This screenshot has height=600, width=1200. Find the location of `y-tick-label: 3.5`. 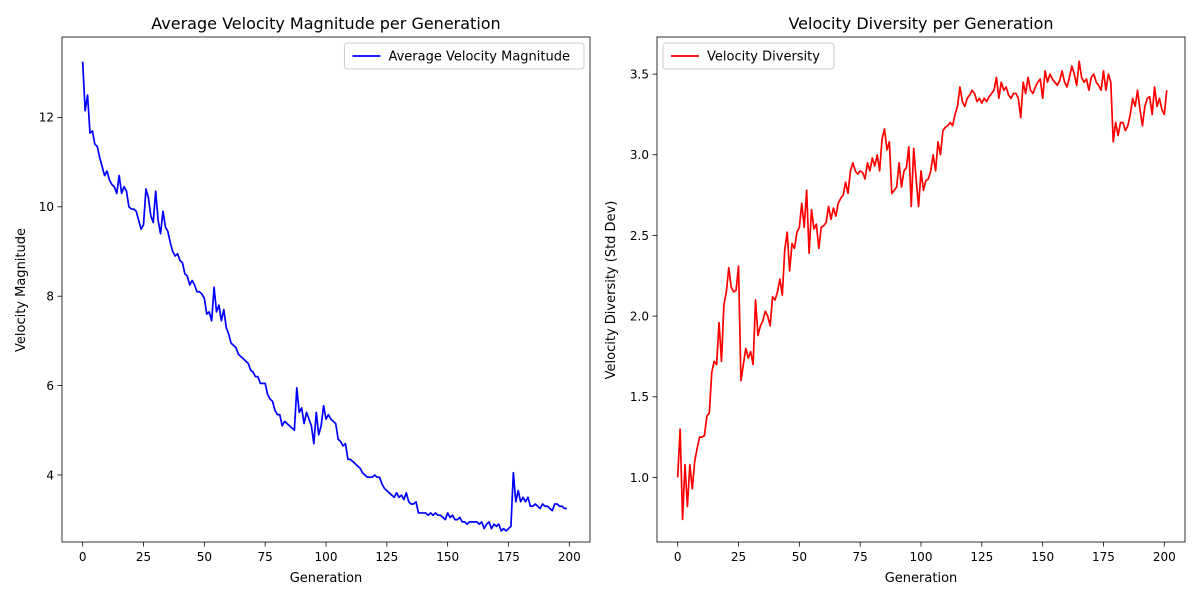

y-tick-label: 3.5 is located at coordinates (639, 74).